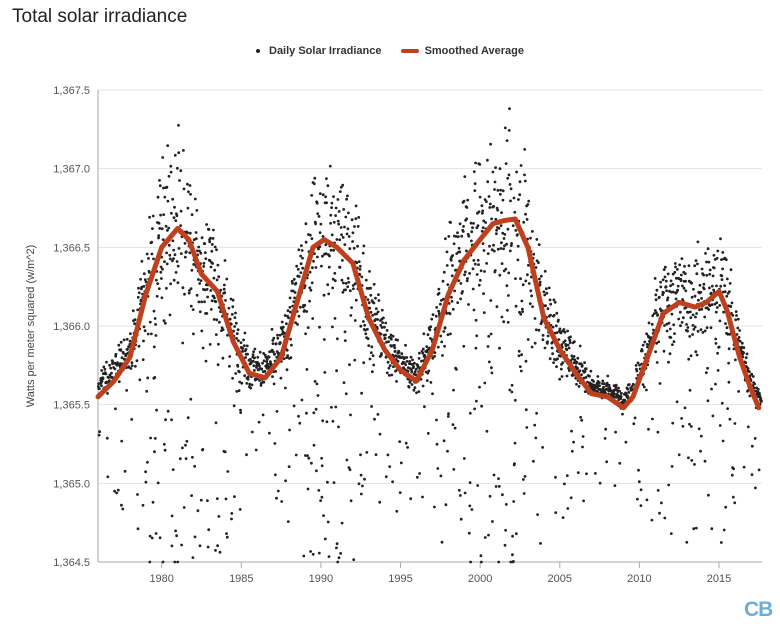  I want to click on legend-item-smoothed: Smoothed Average, so click(462, 51).